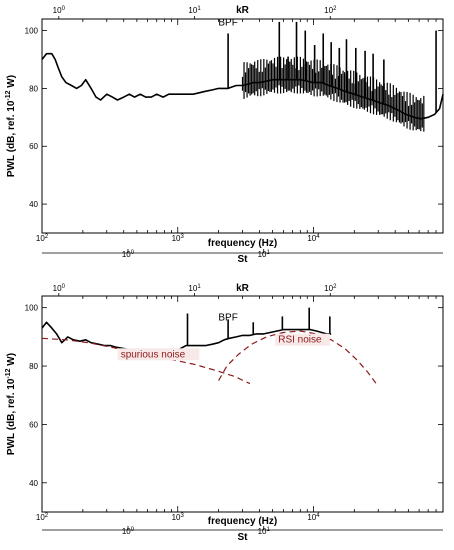 This screenshot has width=454, height=550. I want to click on region-label: RSI noise, so click(300, 340).